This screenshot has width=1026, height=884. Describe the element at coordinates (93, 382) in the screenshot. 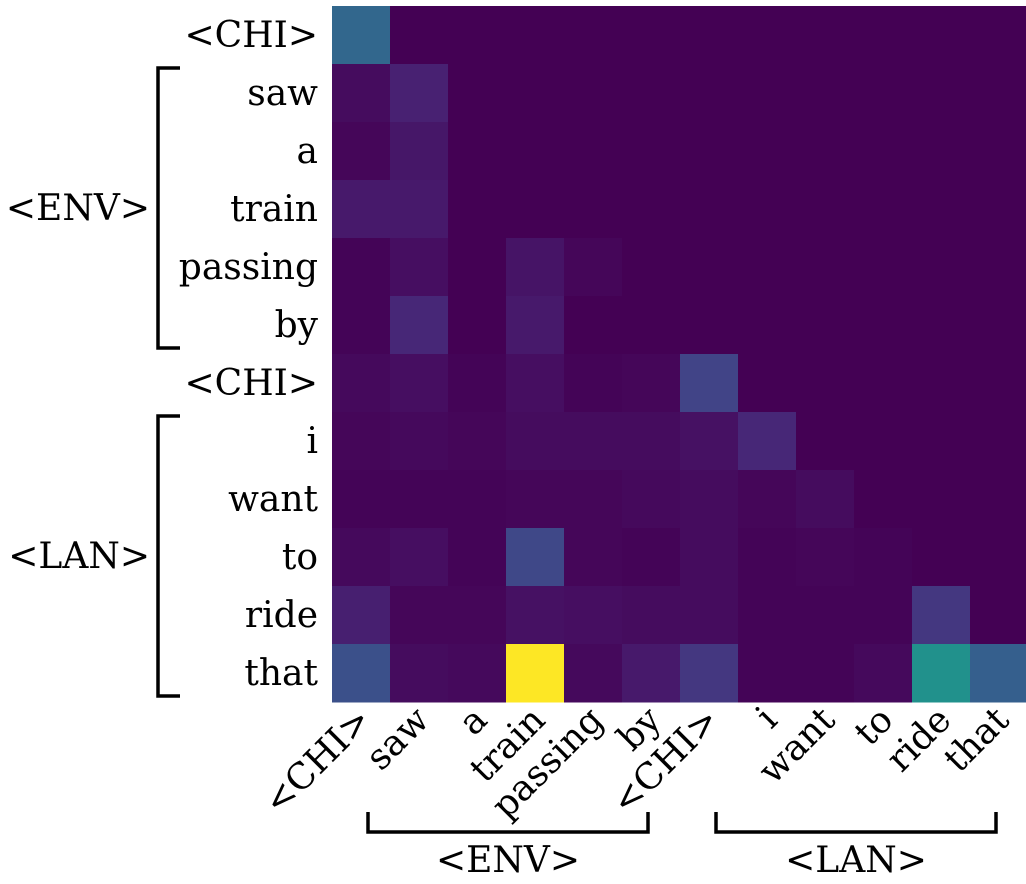

I see `y-group-brackets: <ENV> <LAN>` at that location.